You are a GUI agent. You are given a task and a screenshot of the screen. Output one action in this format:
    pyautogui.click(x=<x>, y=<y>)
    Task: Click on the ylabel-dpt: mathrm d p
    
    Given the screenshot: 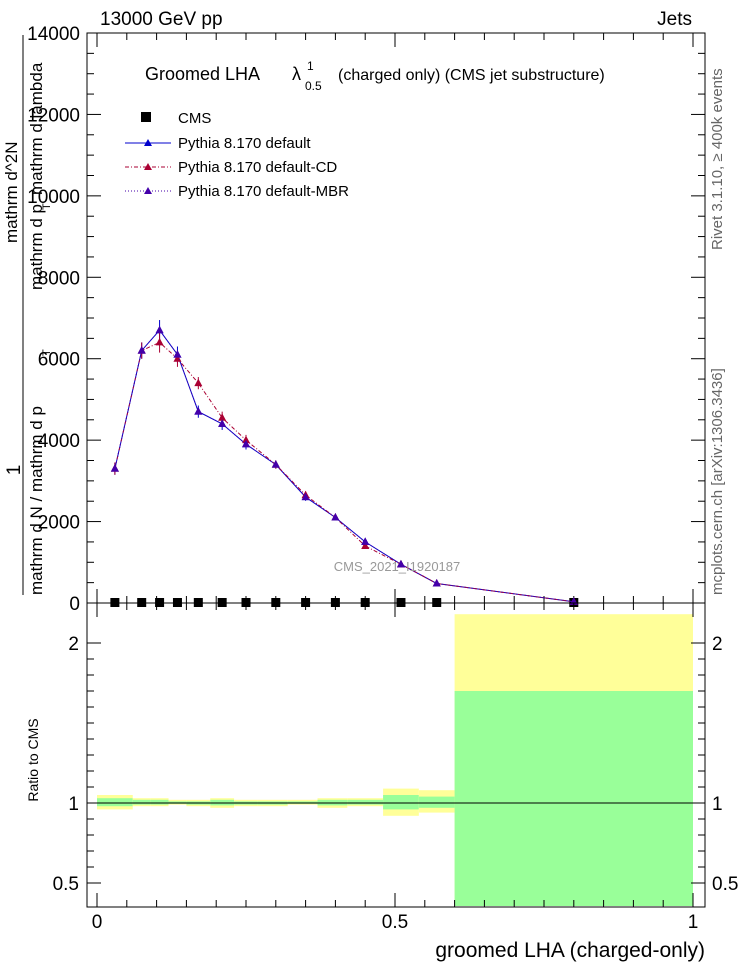 What is the action you would take?
    pyautogui.click(x=36, y=247)
    